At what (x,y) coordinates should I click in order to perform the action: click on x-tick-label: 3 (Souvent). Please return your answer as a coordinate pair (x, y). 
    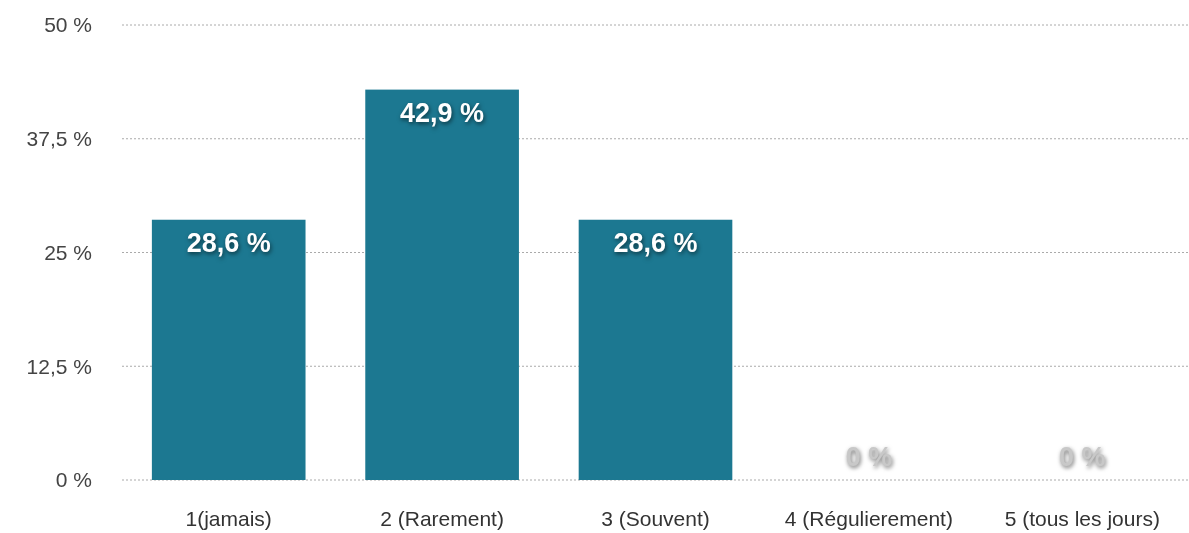
    Looking at the image, I should click on (655, 518).